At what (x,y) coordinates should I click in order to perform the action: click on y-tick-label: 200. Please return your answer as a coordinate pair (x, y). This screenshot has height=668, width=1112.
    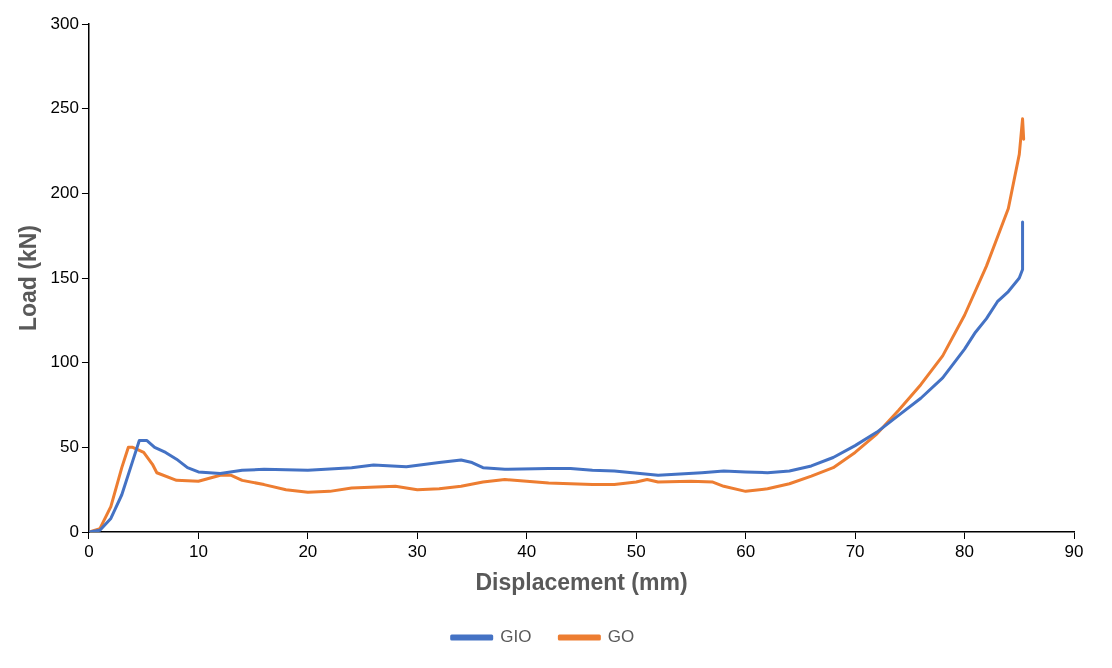
    Looking at the image, I should click on (64, 193).